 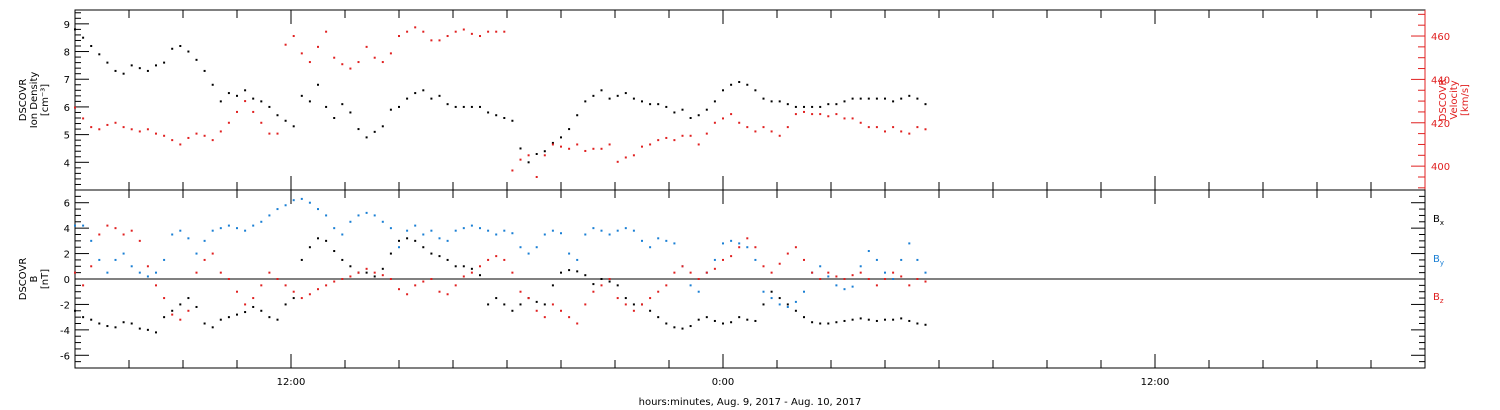 I want to click on legend-By: By, so click(x=1438, y=260).